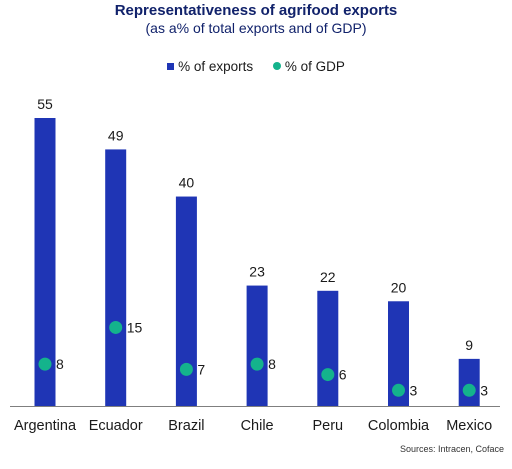 This screenshot has height=469, width=512. What do you see at coordinates (328, 277) in the screenshot?
I see `bar-value-label: 22` at bounding box center [328, 277].